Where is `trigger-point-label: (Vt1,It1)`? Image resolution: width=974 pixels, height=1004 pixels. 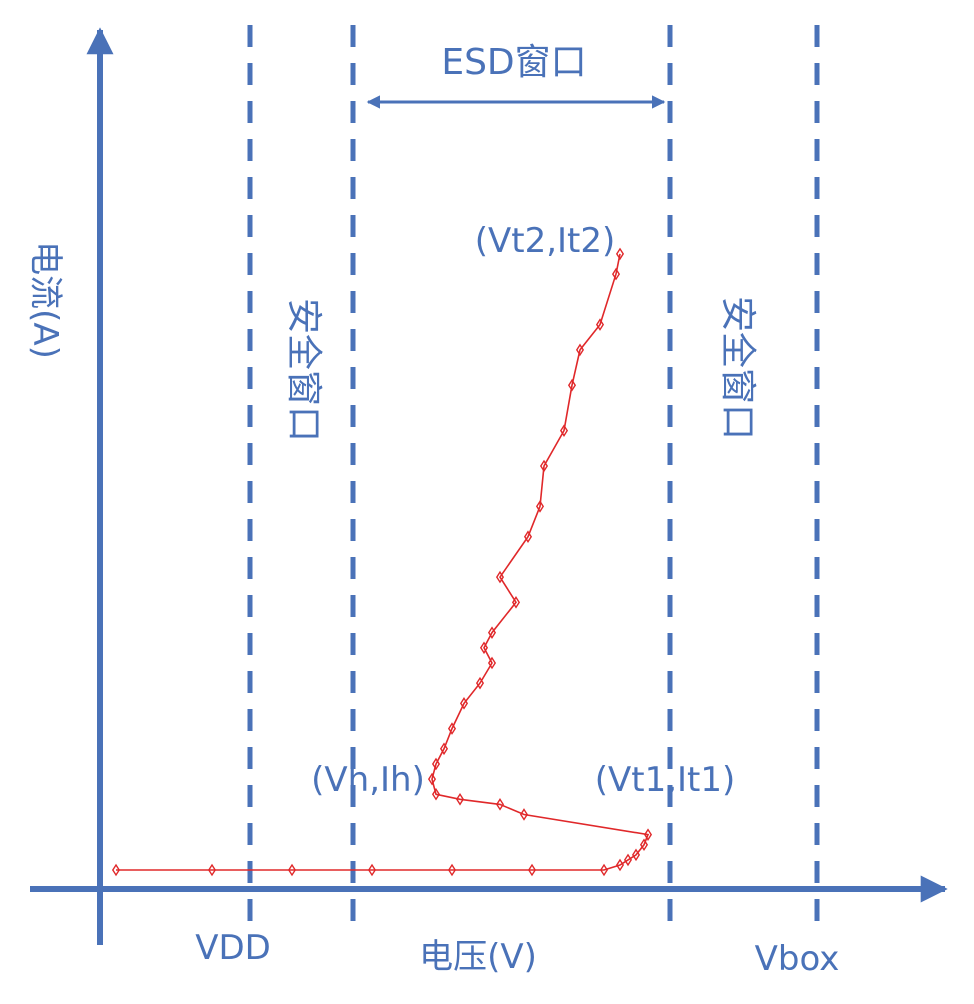 trigger-point-label: (Vt1,It1) is located at coordinates (665, 780).